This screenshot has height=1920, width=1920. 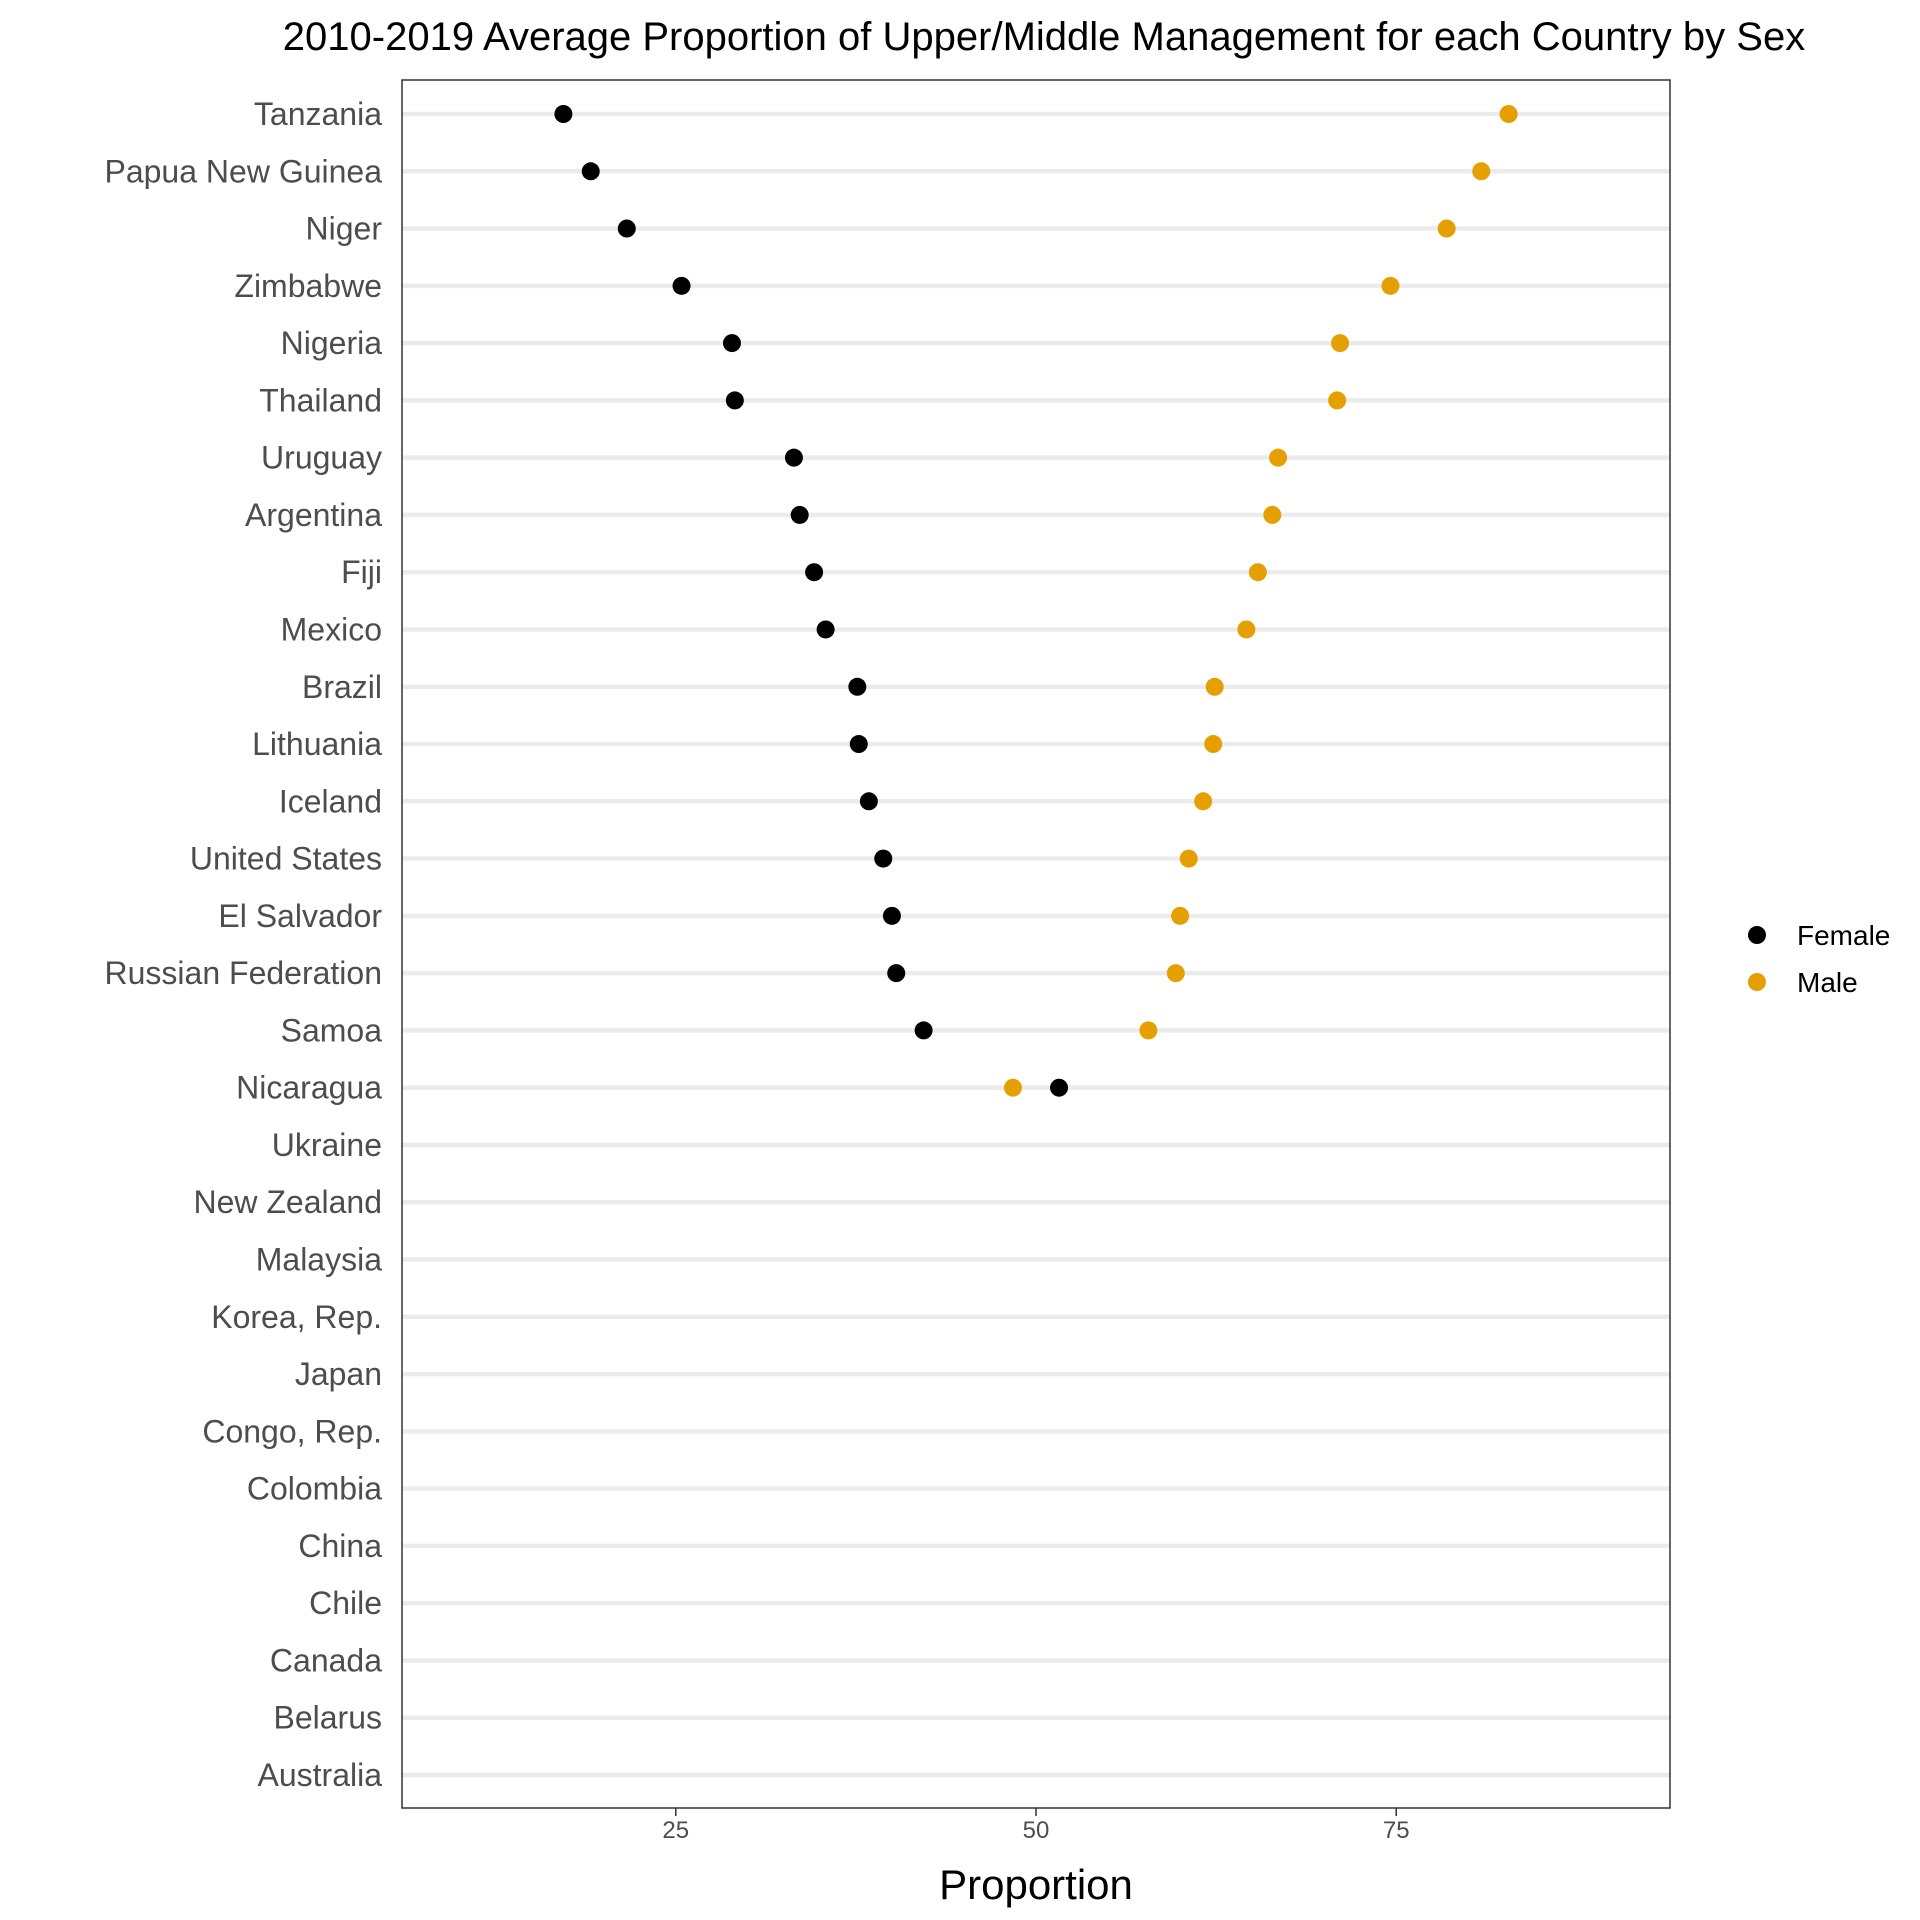 What do you see at coordinates (309, 1088) in the screenshot?
I see `country-label: Nicaragua` at bounding box center [309, 1088].